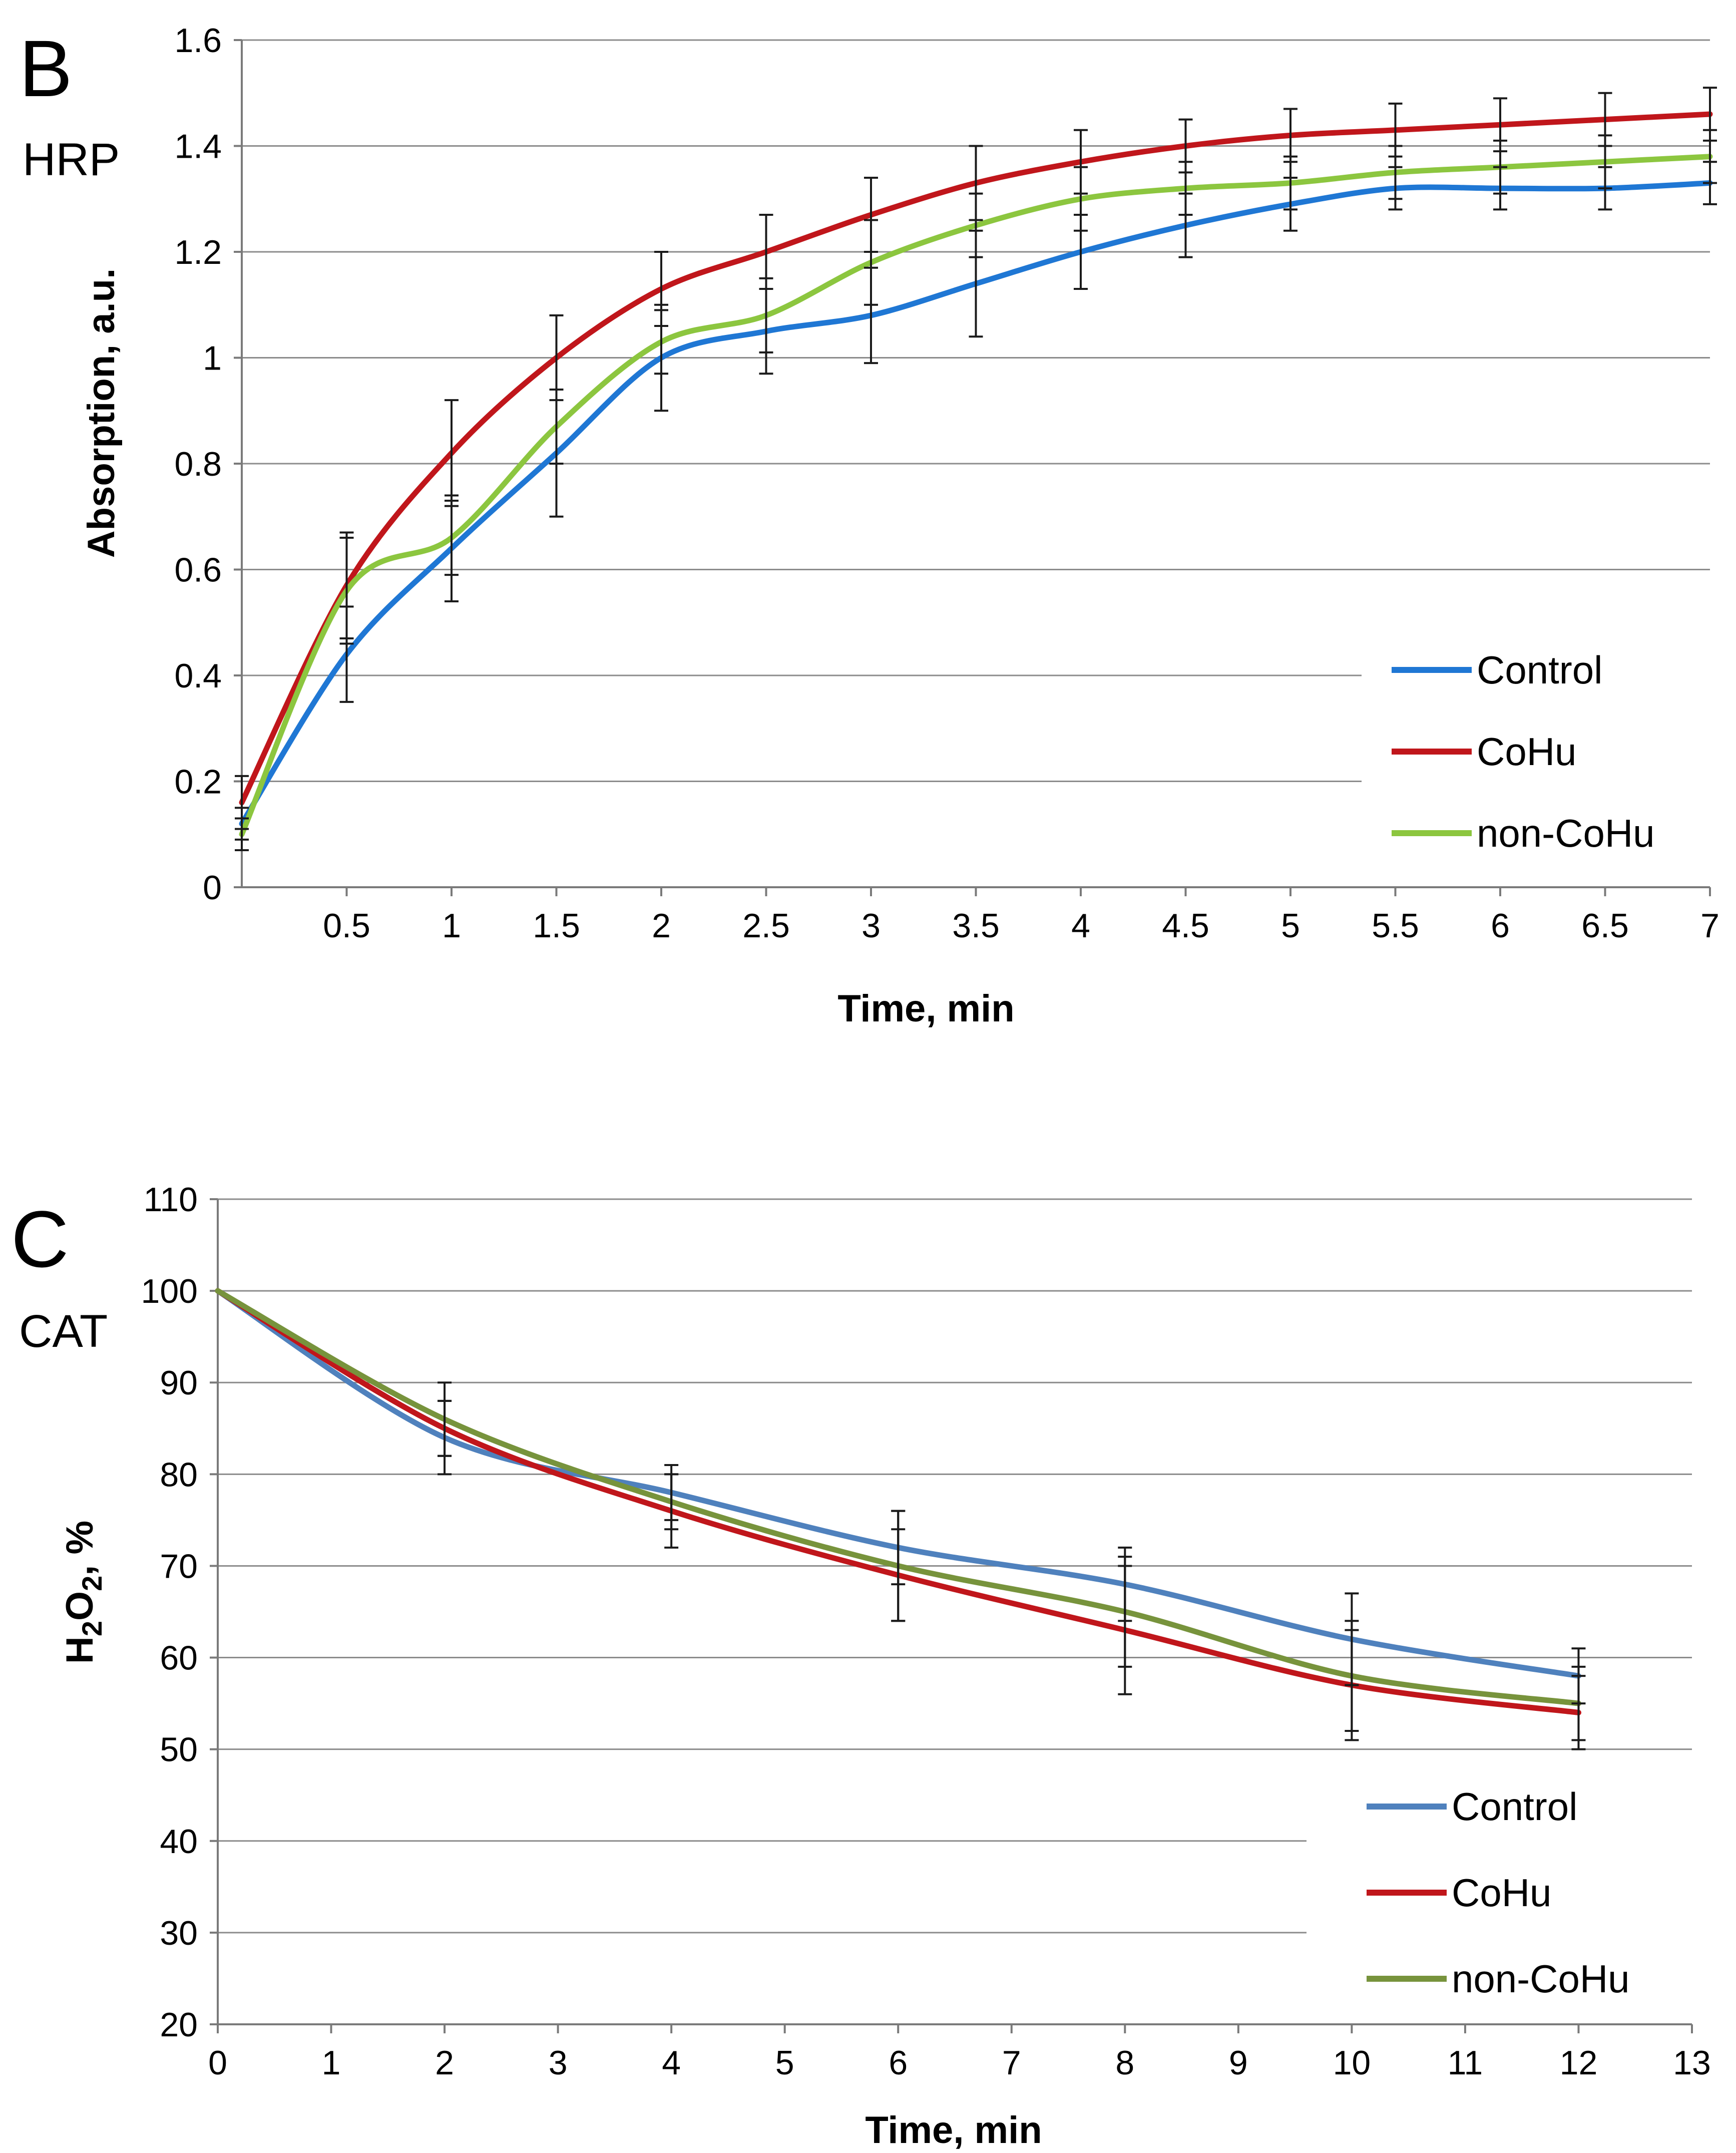  What do you see at coordinates (1021, 926) in the screenshot?
I see `panel-b-x-tick-labels: 0.5 1 1.5 2 2.5 3 3.5 4 4.5 5 5.5 6 6.5 7` at bounding box center [1021, 926].